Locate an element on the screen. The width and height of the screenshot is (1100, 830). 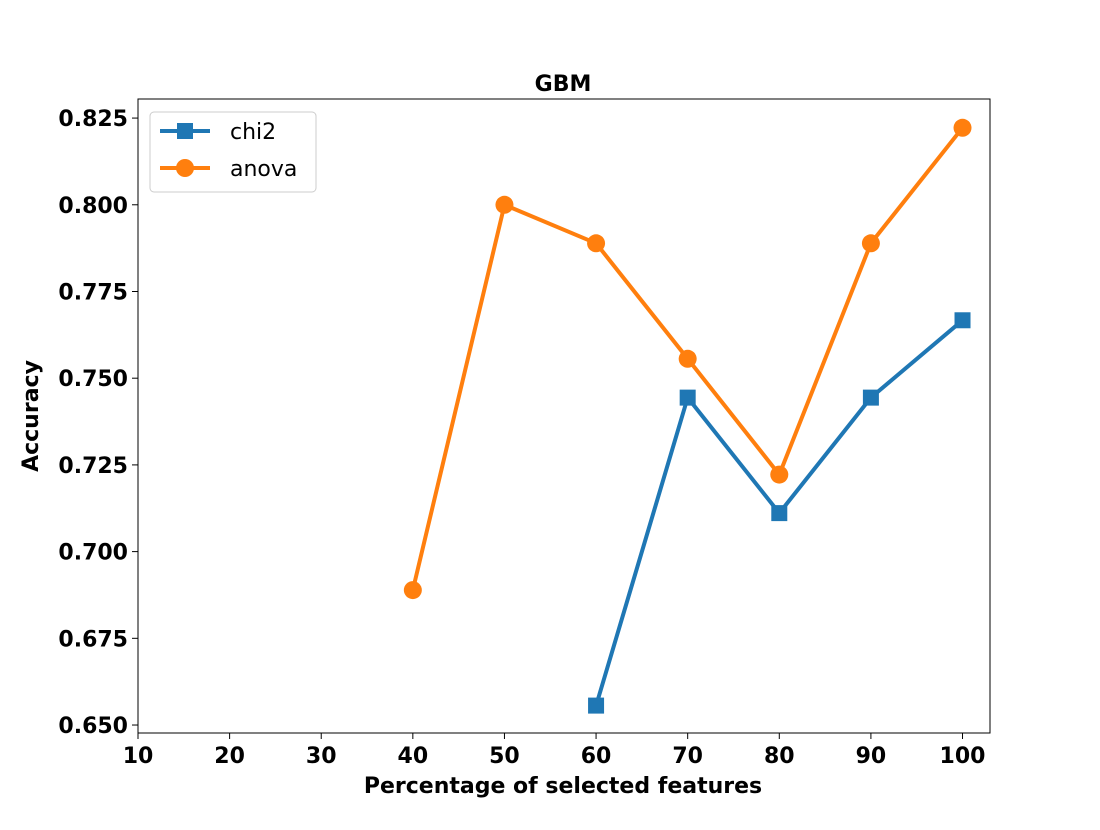
x-tick-label: 90 is located at coordinates (871, 756).